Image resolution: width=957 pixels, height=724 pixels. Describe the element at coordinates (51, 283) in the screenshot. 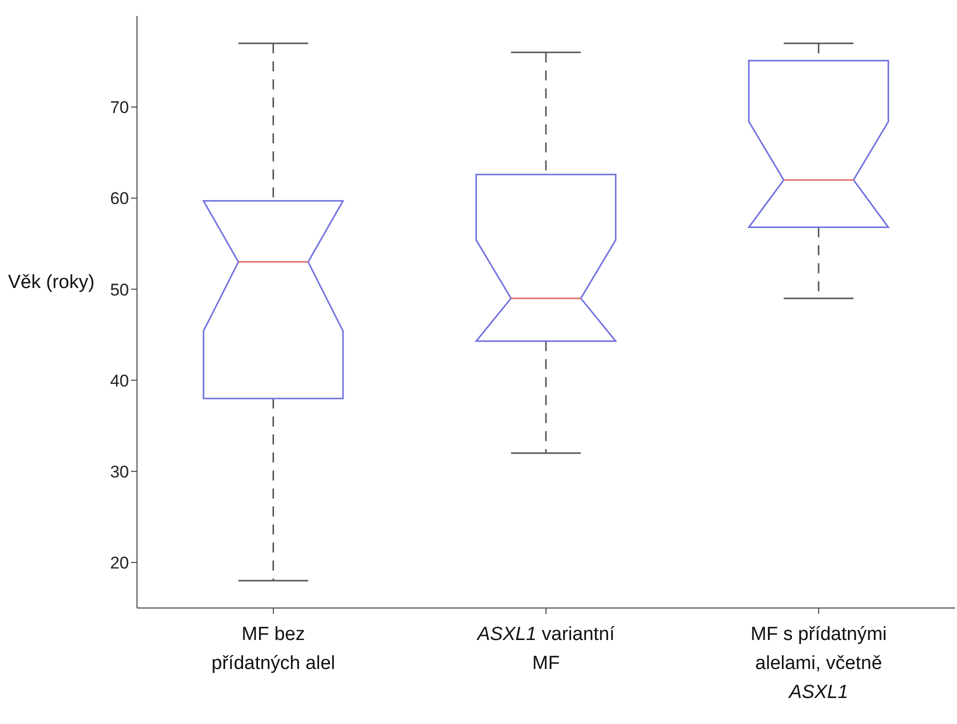

I see `y-axis-title: Věk (roky)` at that location.